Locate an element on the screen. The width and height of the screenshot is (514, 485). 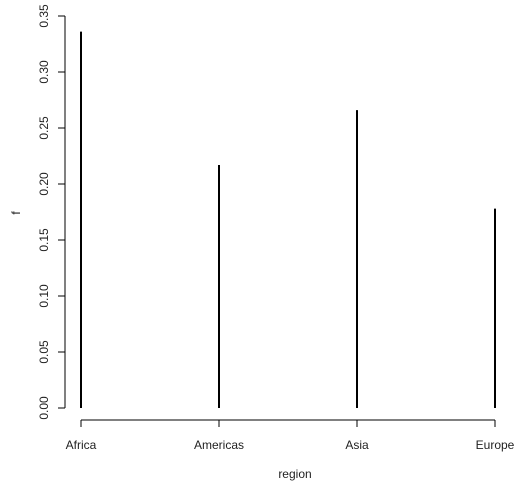
x-axis: Africa Americas Asia Europe is located at coordinates (290, 435).